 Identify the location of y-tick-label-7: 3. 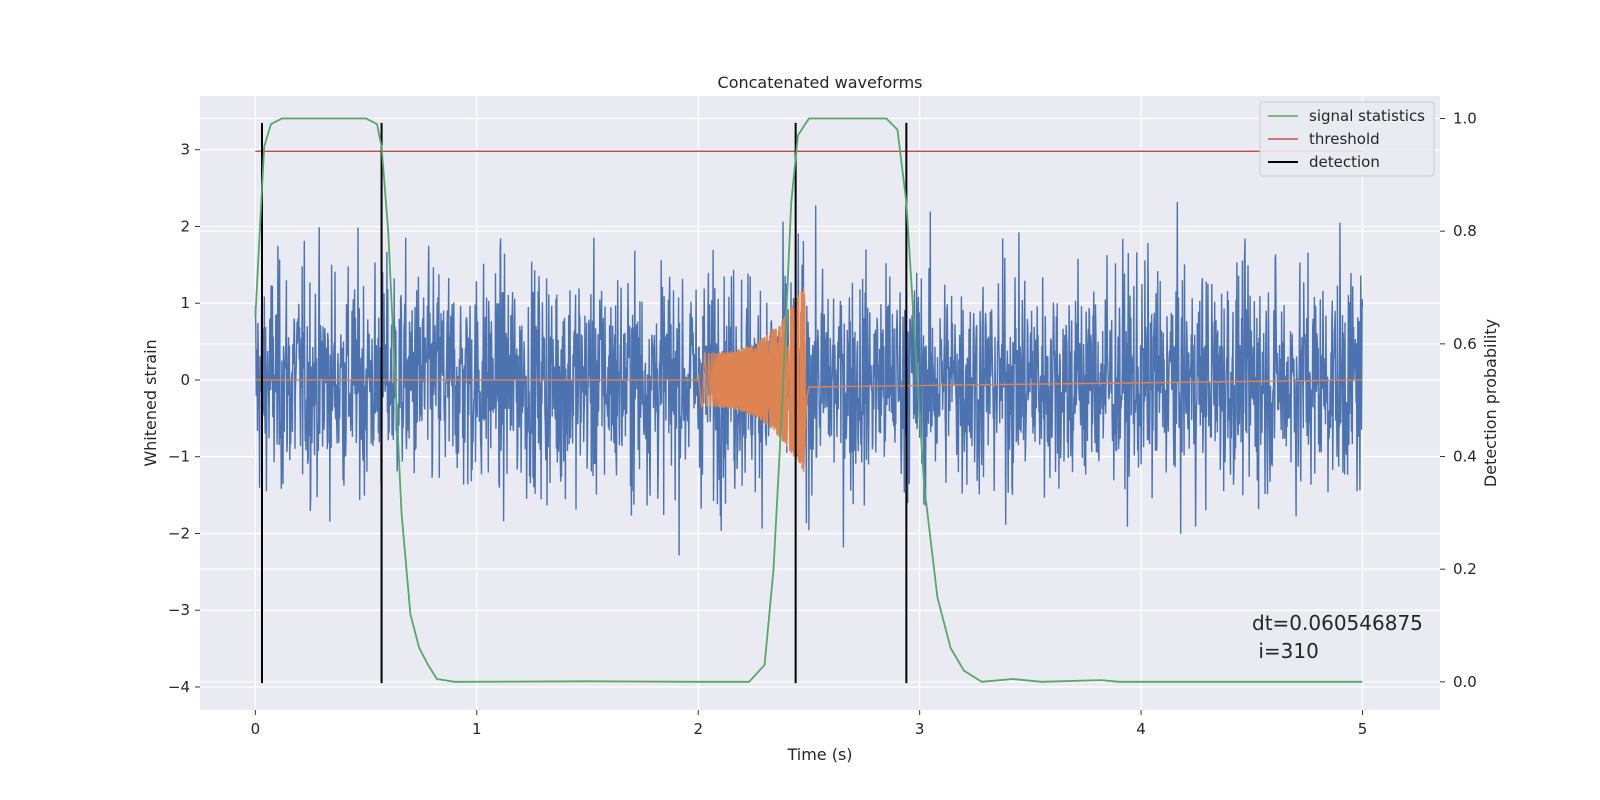
(185, 150).